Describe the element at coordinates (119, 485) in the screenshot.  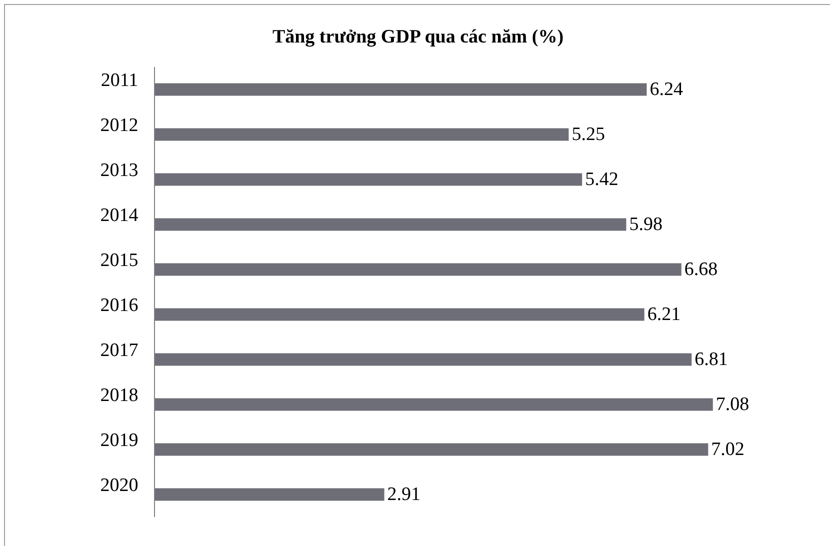
I see `y-tick-label: 2020` at that location.